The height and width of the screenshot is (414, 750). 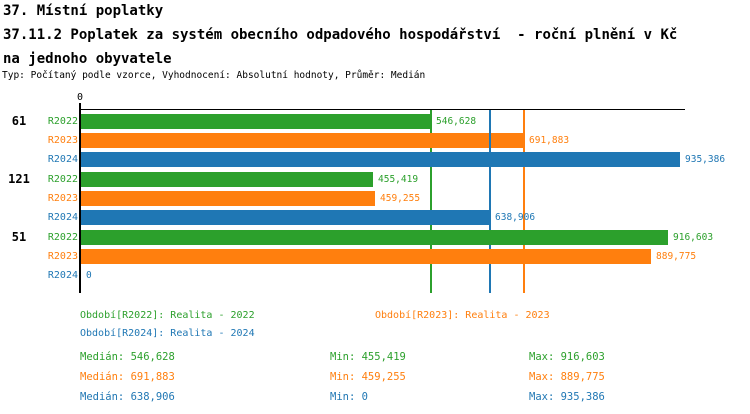 I want to click on stat-max-r2023: Max: 889,775, so click(x=567, y=377).